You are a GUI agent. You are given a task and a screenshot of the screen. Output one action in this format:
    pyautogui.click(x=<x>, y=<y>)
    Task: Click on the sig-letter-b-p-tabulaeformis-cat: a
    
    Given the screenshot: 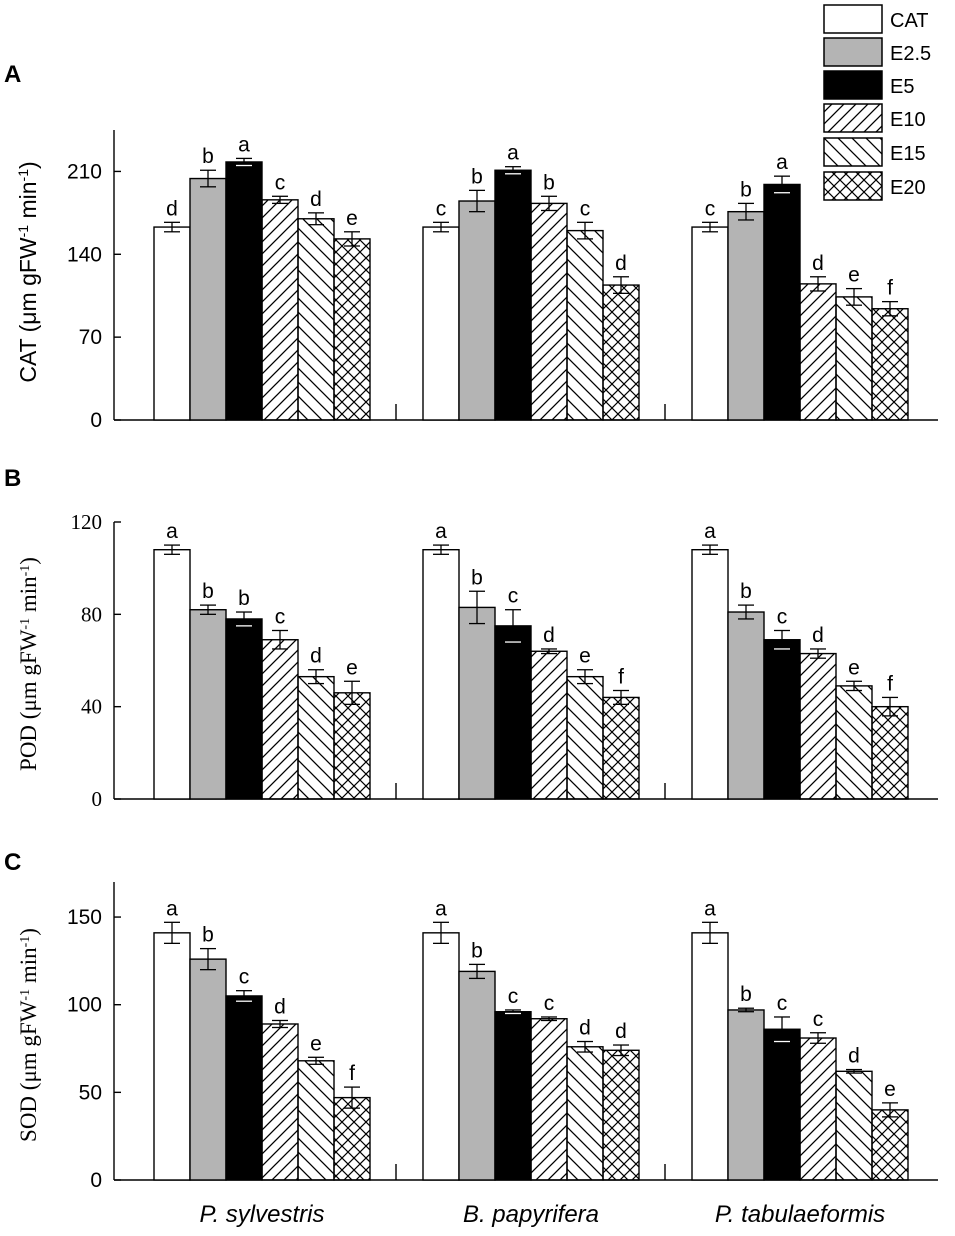 What is the action you would take?
    pyautogui.click(x=710, y=531)
    